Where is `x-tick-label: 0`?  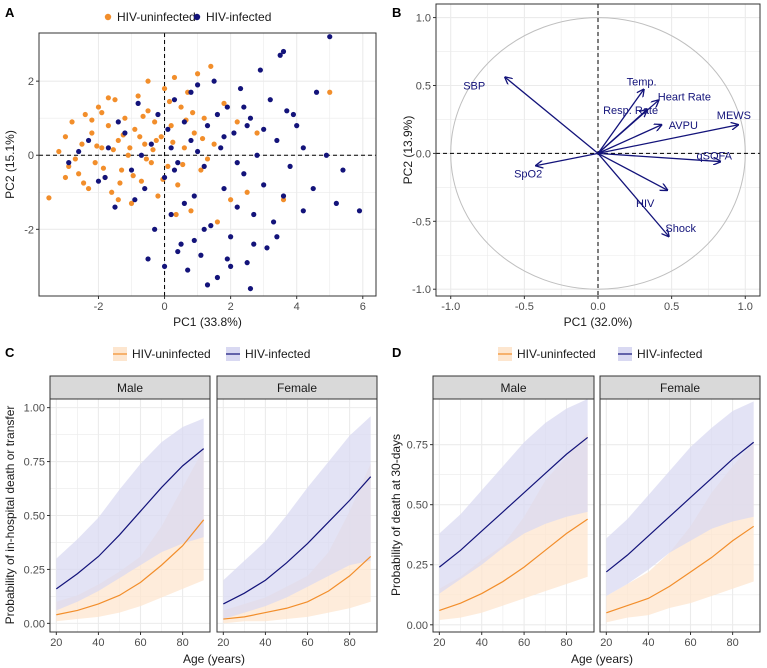 x-tick-label: 0 is located at coordinates (164, 307).